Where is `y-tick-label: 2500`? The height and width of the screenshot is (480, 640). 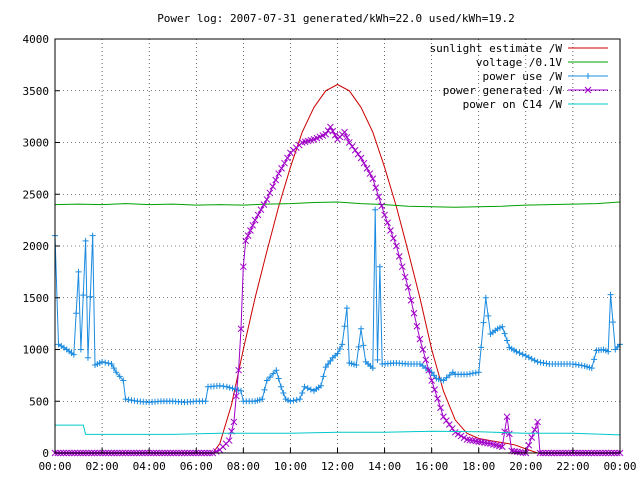 y-tick-label: 2500 is located at coordinates (36, 194).